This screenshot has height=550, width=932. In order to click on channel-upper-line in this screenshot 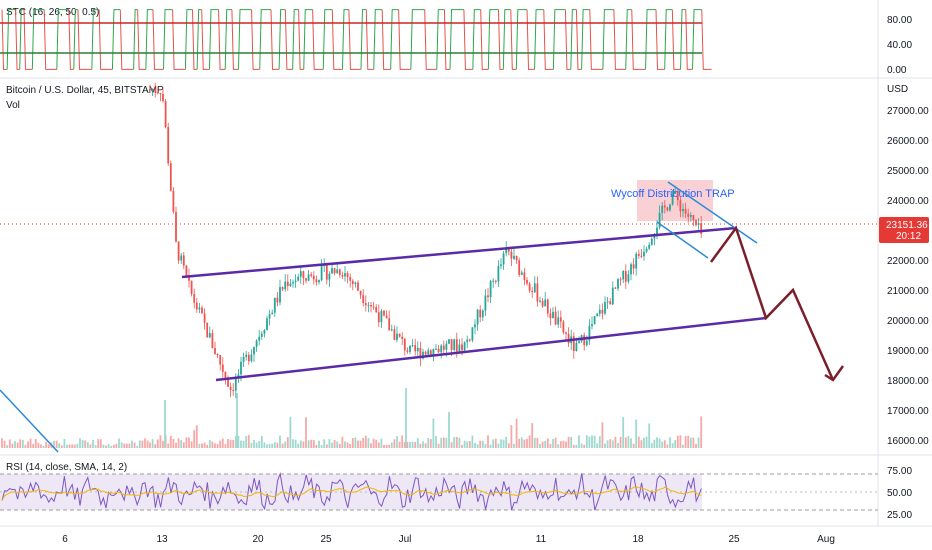, I will do `click(459, 252)`.